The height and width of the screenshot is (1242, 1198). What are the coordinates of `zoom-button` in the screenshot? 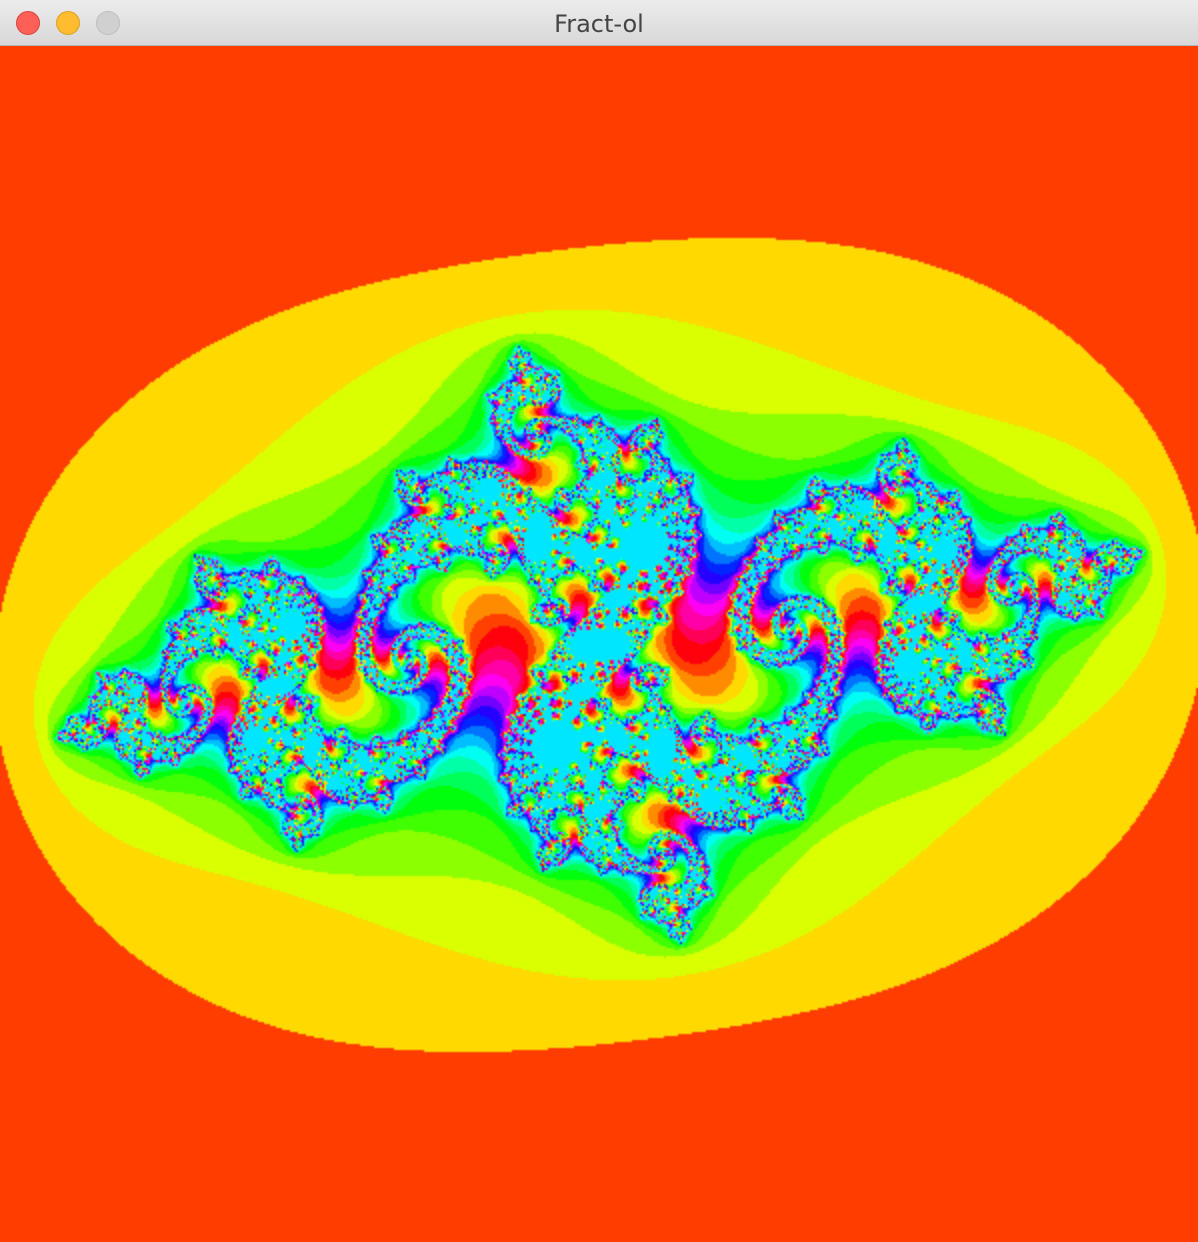 It's located at (108, 23).